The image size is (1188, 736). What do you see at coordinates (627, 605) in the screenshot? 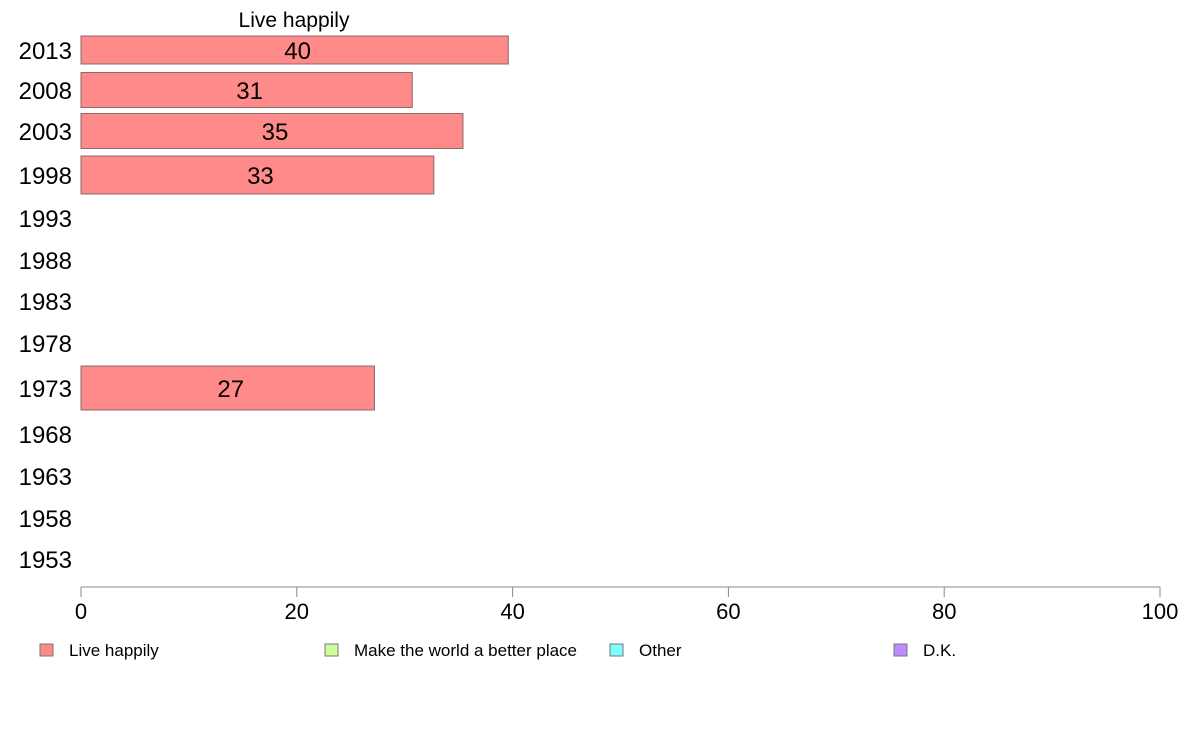
I see `x-axis: 0 20 40 60 80 100` at bounding box center [627, 605].